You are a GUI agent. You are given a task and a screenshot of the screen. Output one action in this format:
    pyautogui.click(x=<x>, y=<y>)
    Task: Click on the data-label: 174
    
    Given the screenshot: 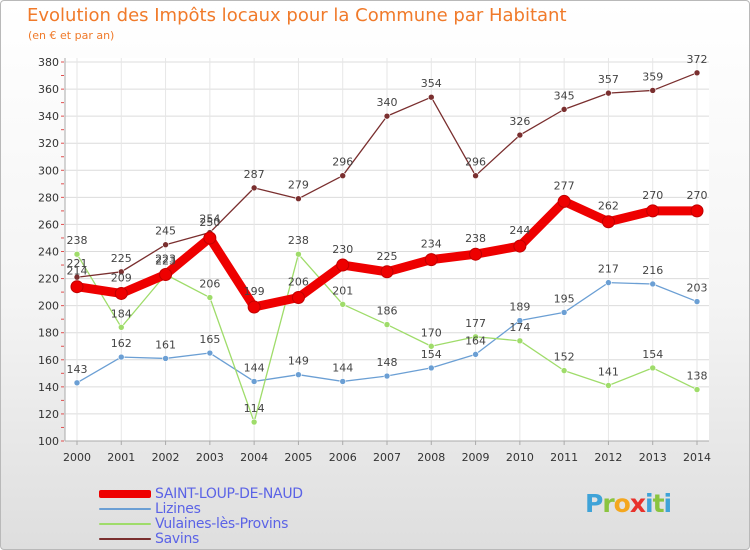 What is the action you would take?
    pyautogui.click(x=519, y=327)
    